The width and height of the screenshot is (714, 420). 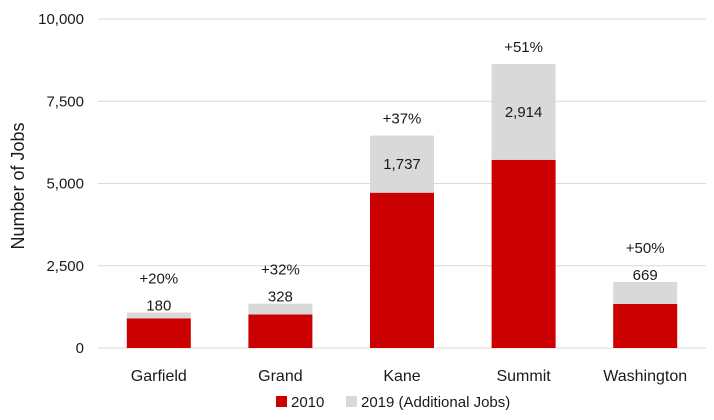 What do you see at coordinates (281, 401) in the screenshot?
I see `legend-swatch-2010` at bounding box center [281, 401].